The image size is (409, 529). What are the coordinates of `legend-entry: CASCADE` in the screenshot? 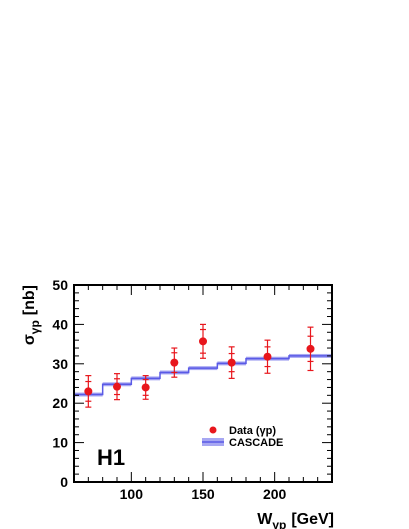 It's located at (242, 443).